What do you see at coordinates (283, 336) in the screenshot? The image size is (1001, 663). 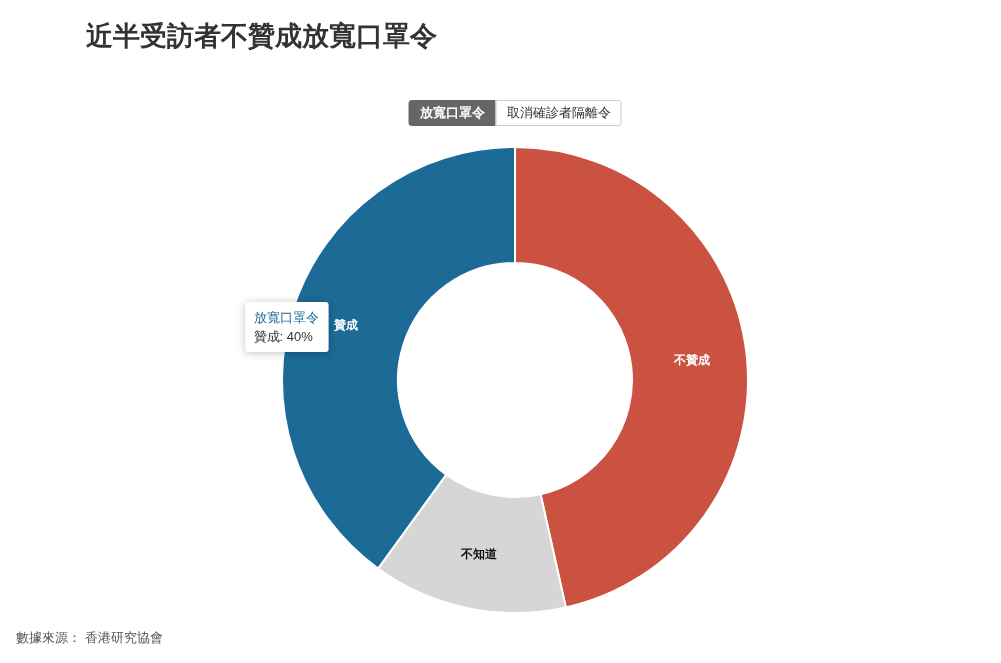 I see `text: 贊成: 40%` at bounding box center [283, 336].